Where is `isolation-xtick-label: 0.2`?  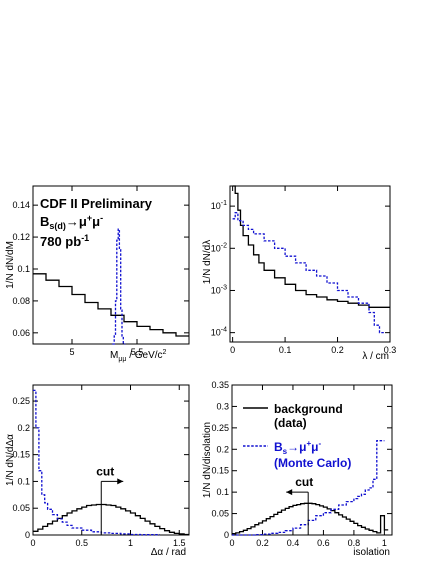 isolation-xtick-label: 0.2 is located at coordinates (262, 543).